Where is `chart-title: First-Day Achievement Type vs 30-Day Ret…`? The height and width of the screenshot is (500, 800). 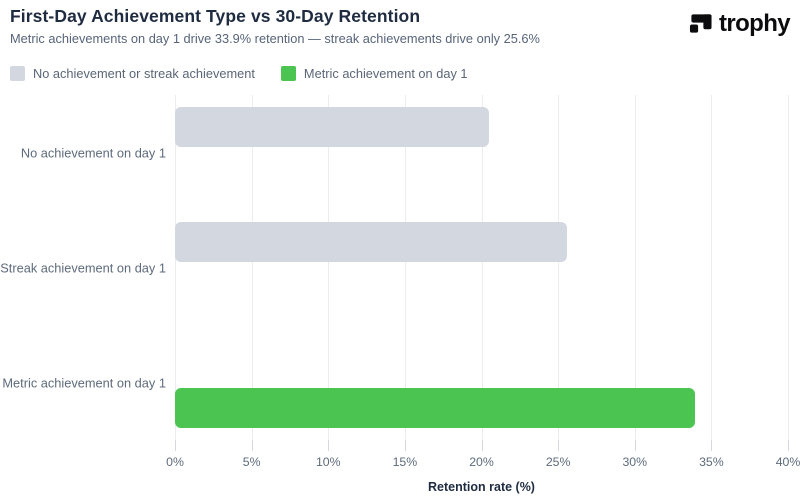 chart-title: First-Day Achievement Type vs 30-Day Ret… is located at coordinates (215, 16).